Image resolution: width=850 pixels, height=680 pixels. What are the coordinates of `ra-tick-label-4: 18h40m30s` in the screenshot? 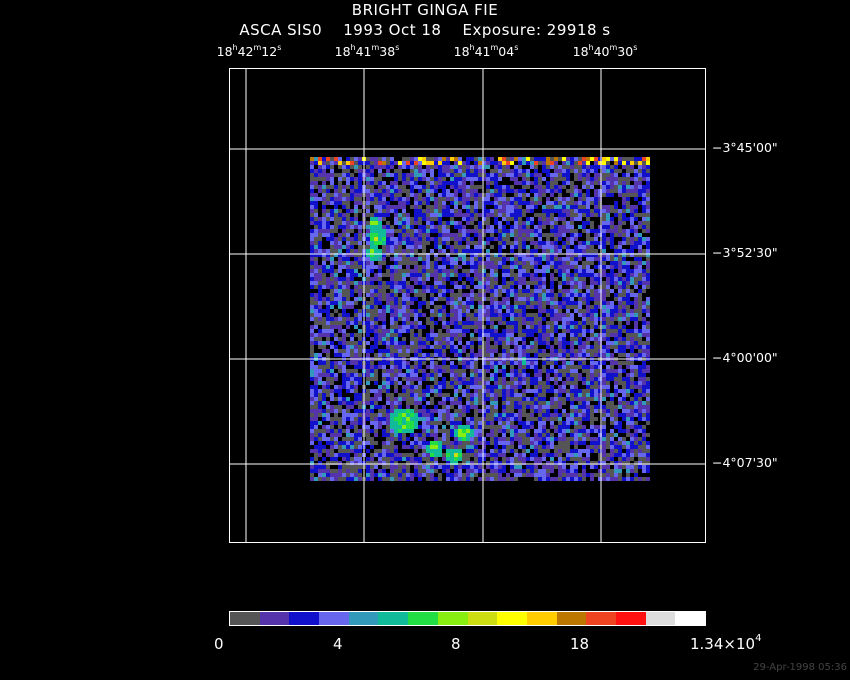 It's located at (605, 51).